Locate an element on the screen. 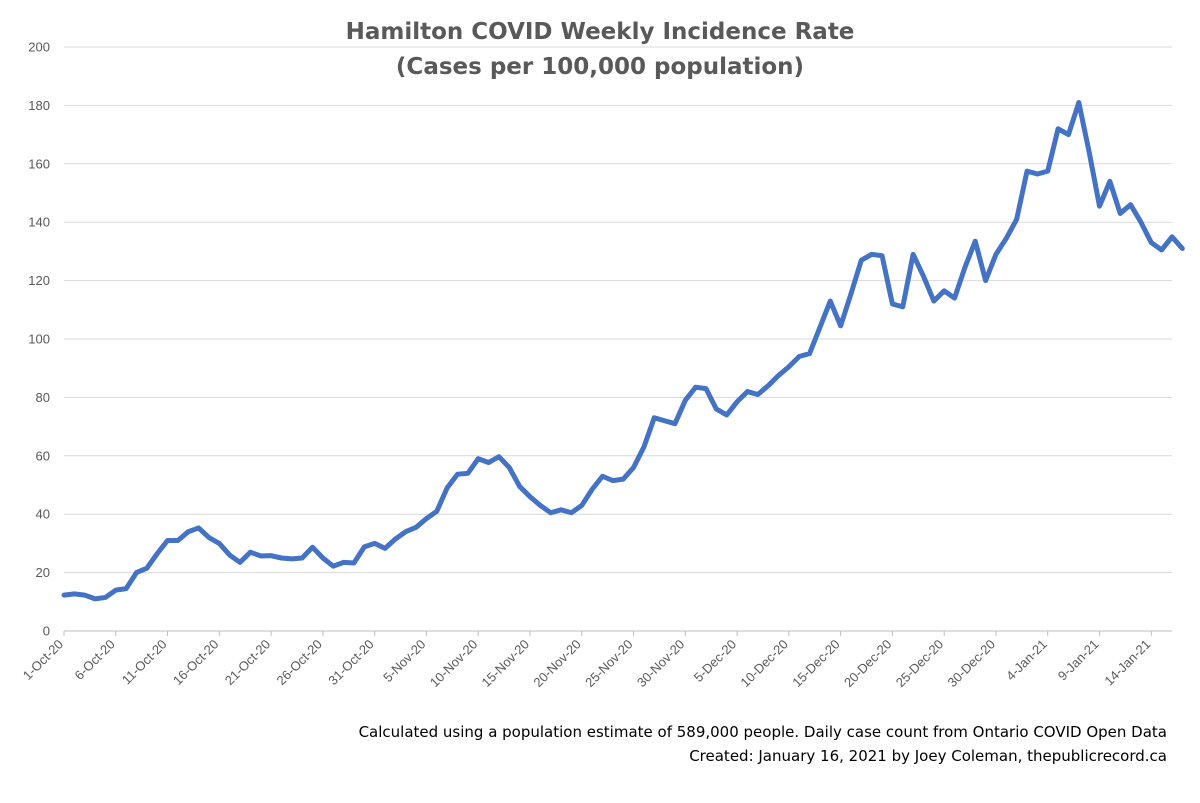 This screenshot has width=1200, height=803. x-tick-label: 11-Oct-20 is located at coordinates (144, 662).